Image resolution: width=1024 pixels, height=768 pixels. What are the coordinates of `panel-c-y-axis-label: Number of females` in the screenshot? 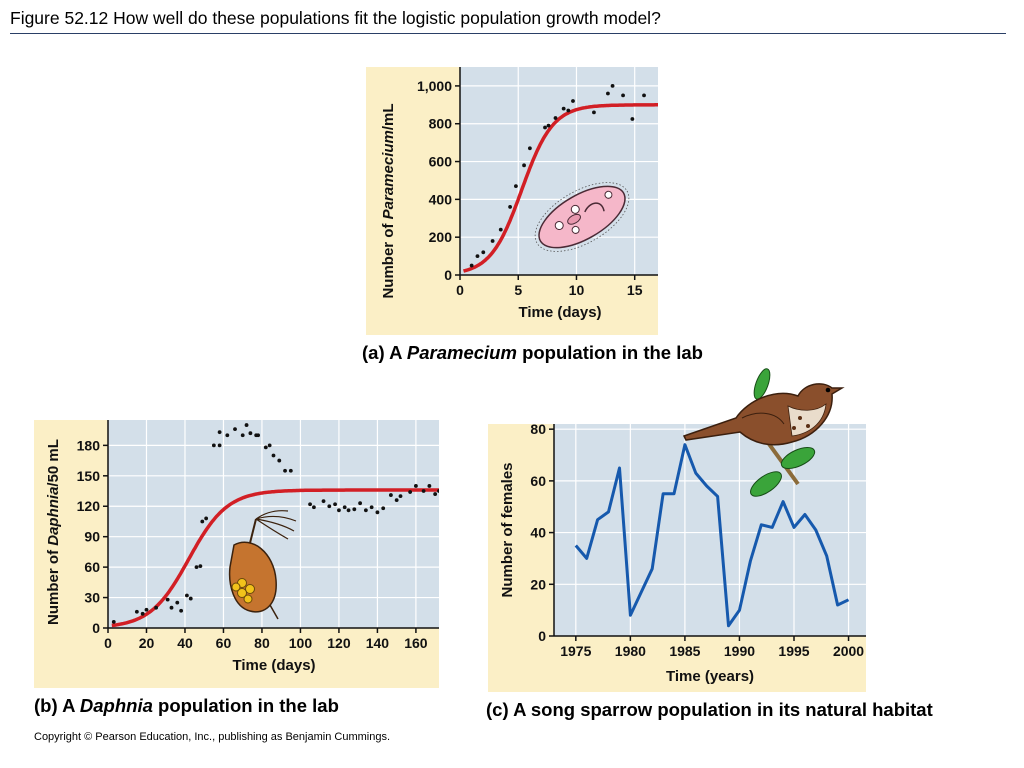 It's located at (507, 529).